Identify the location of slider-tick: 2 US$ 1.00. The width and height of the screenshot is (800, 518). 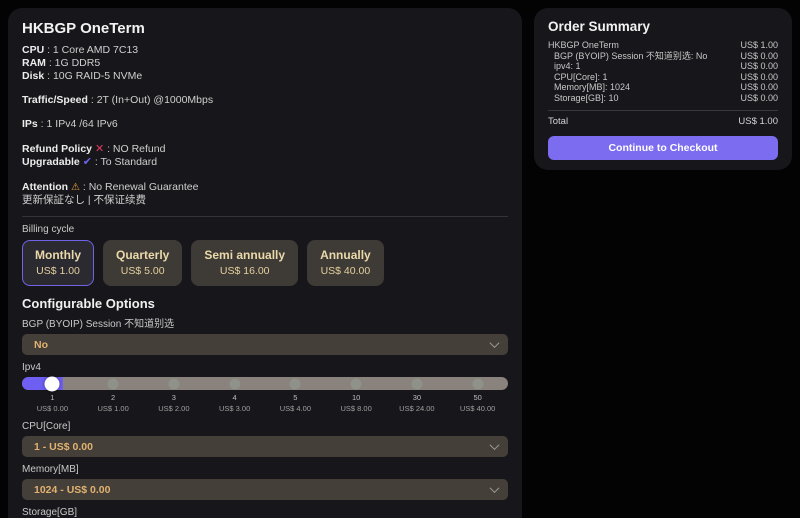
(112, 403).